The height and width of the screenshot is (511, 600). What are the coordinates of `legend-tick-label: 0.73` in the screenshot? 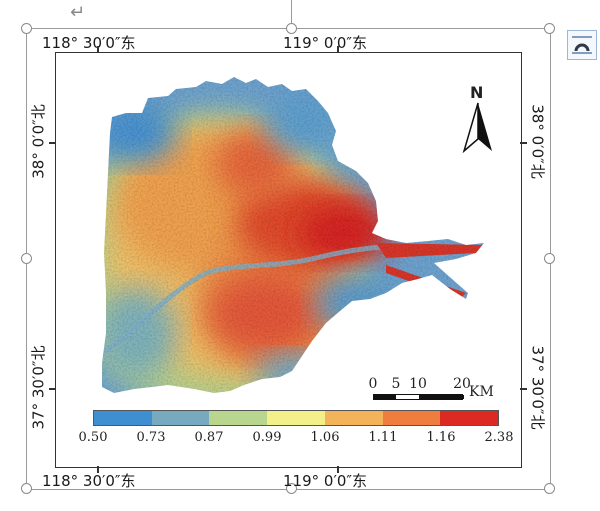 It's located at (151, 437).